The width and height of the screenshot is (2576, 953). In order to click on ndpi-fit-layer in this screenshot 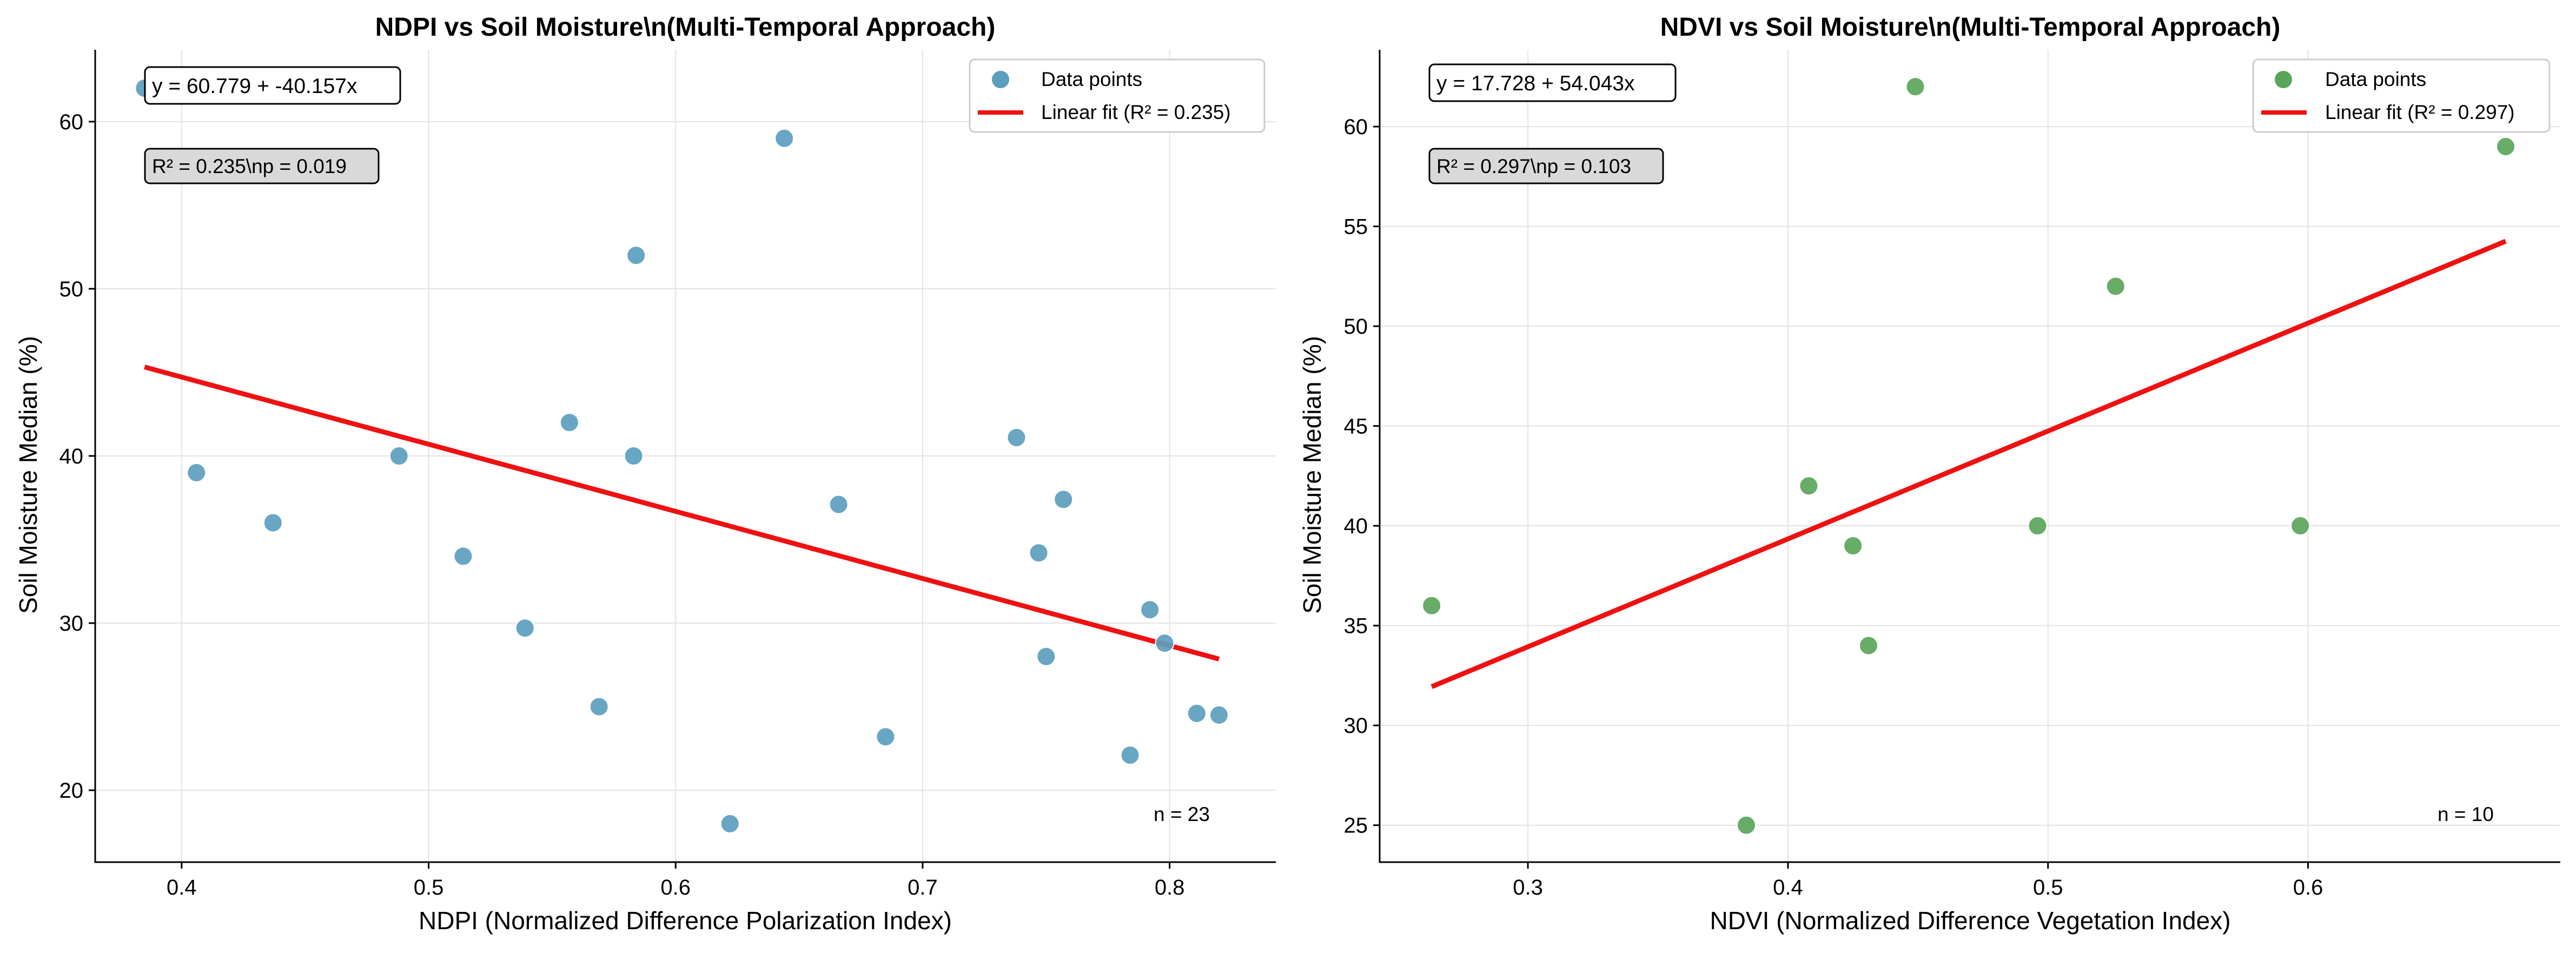, I will do `click(682, 513)`.